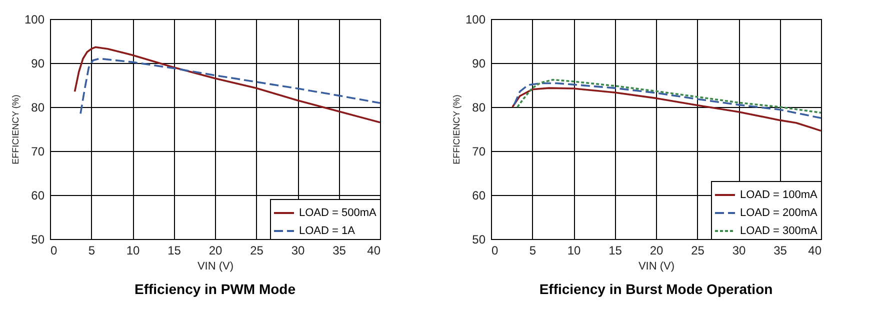  What do you see at coordinates (327, 231) in the screenshot?
I see `legend-label: LOAD = 1A` at bounding box center [327, 231].